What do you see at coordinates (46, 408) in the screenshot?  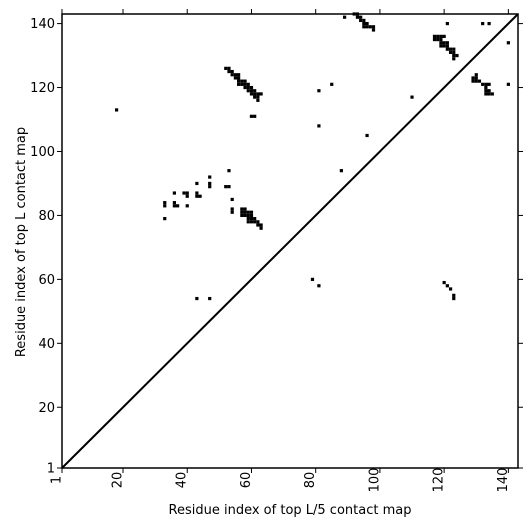 I see `y-tick-label: 20` at bounding box center [46, 408].